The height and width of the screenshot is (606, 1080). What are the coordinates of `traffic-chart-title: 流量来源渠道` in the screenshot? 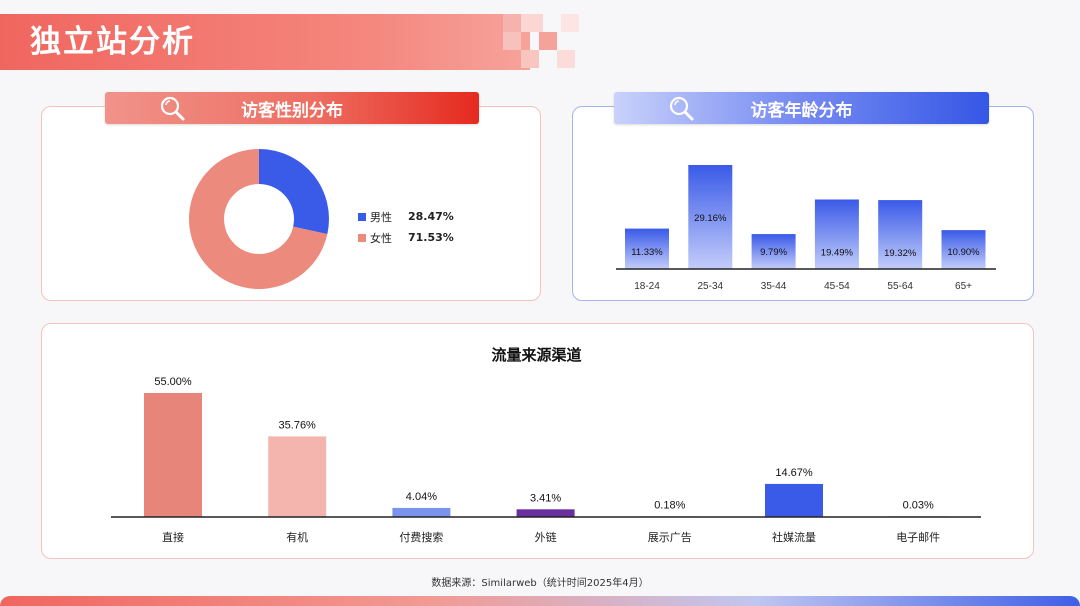 It's located at (536, 355).